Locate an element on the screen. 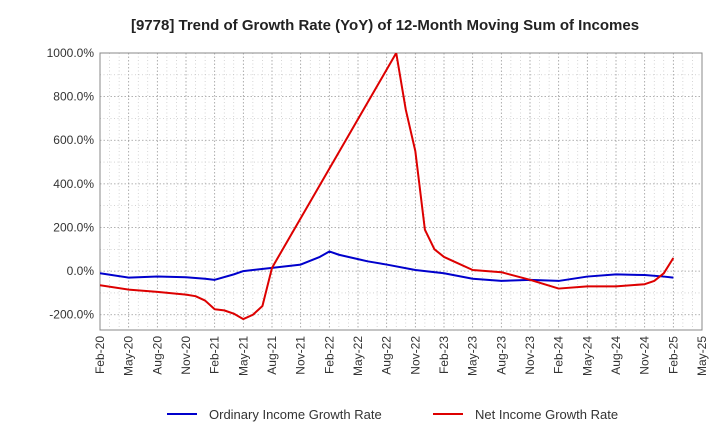 The image size is (720, 445). y-tick-label: 0.0% is located at coordinates (81, 271).